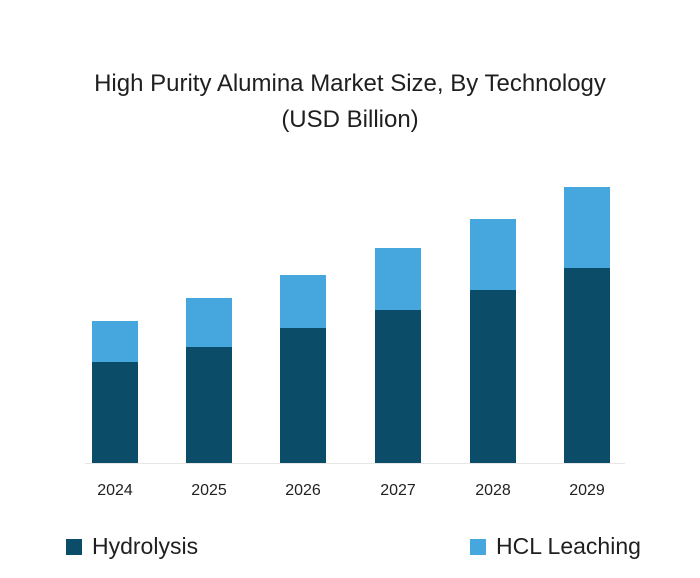 The width and height of the screenshot is (700, 578). I want to click on bar-2026, so click(303, 369).